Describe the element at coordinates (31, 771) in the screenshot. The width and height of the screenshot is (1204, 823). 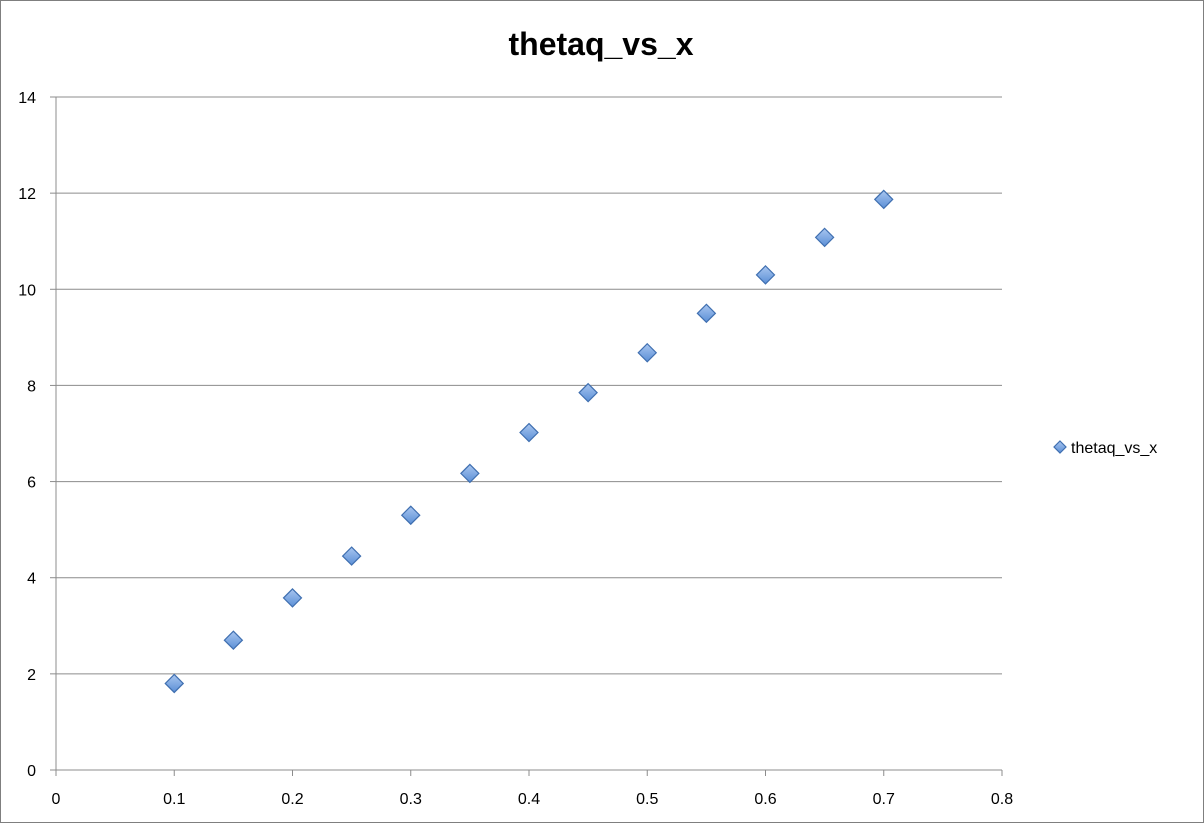
I see `y-tick-label: 0` at that location.